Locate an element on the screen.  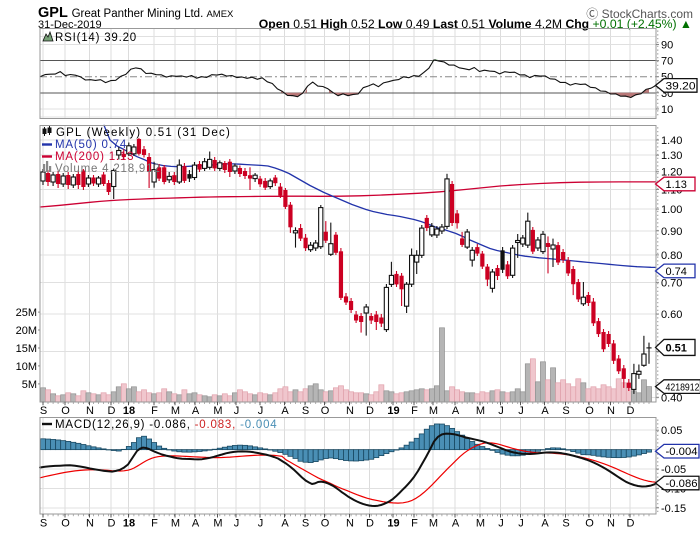
svg-text: 0.70 is located at coordinates (671, 283).